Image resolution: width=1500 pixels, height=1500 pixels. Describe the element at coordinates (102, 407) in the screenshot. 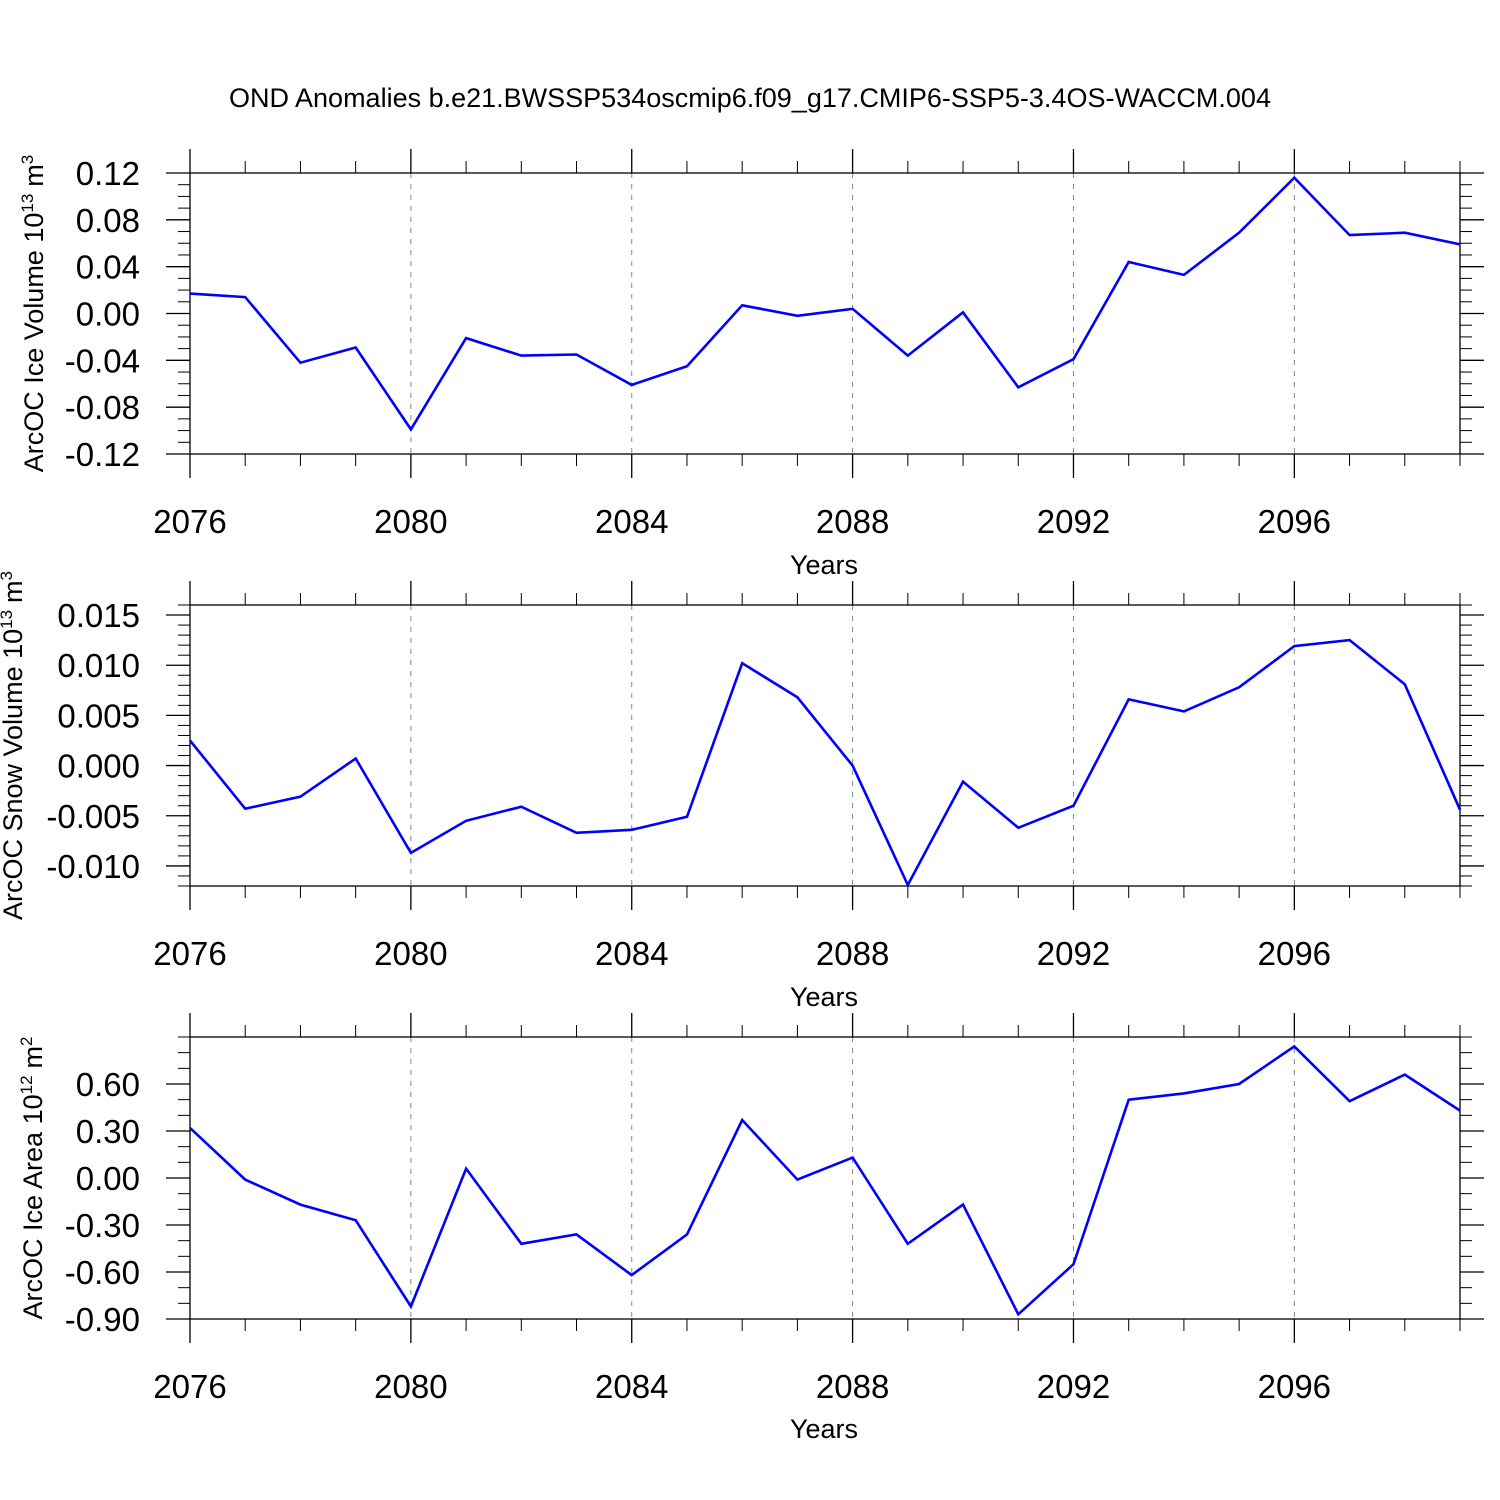

I see `y-tick-label: -0.08` at that location.